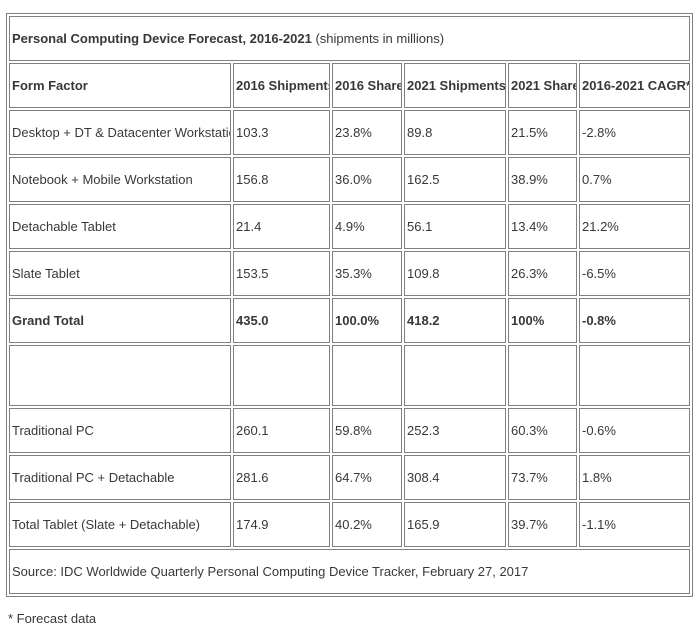  What do you see at coordinates (281, 477) in the screenshot?
I see `table-cell: 281.6` at bounding box center [281, 477].